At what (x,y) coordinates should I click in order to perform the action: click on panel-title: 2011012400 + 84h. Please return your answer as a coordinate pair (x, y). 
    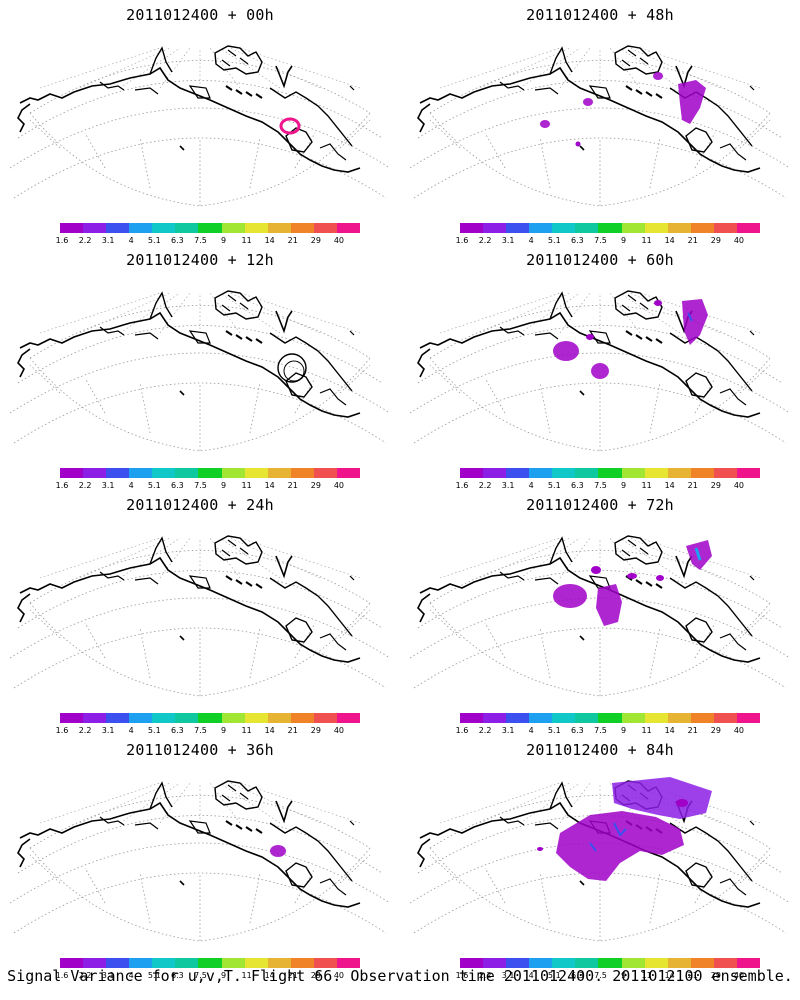
    Looking at the image, I should click on (600, 750).